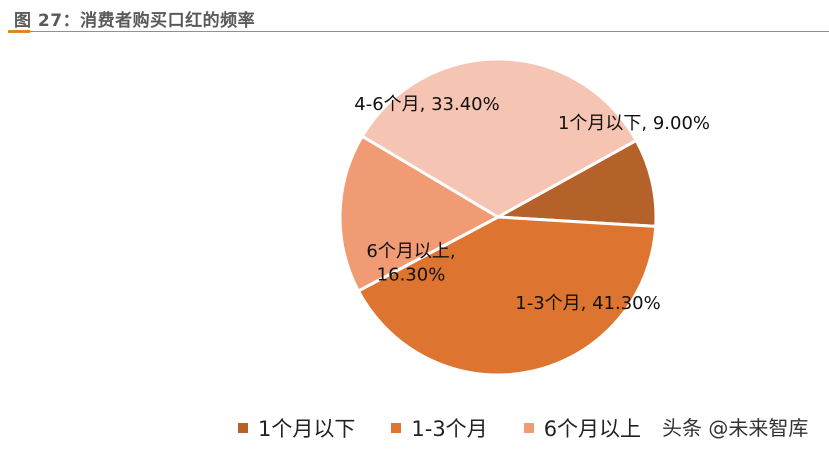 This screenshot has height=452, width=829. I want to click on pie-slice-4-6-months, so click(499, 138).